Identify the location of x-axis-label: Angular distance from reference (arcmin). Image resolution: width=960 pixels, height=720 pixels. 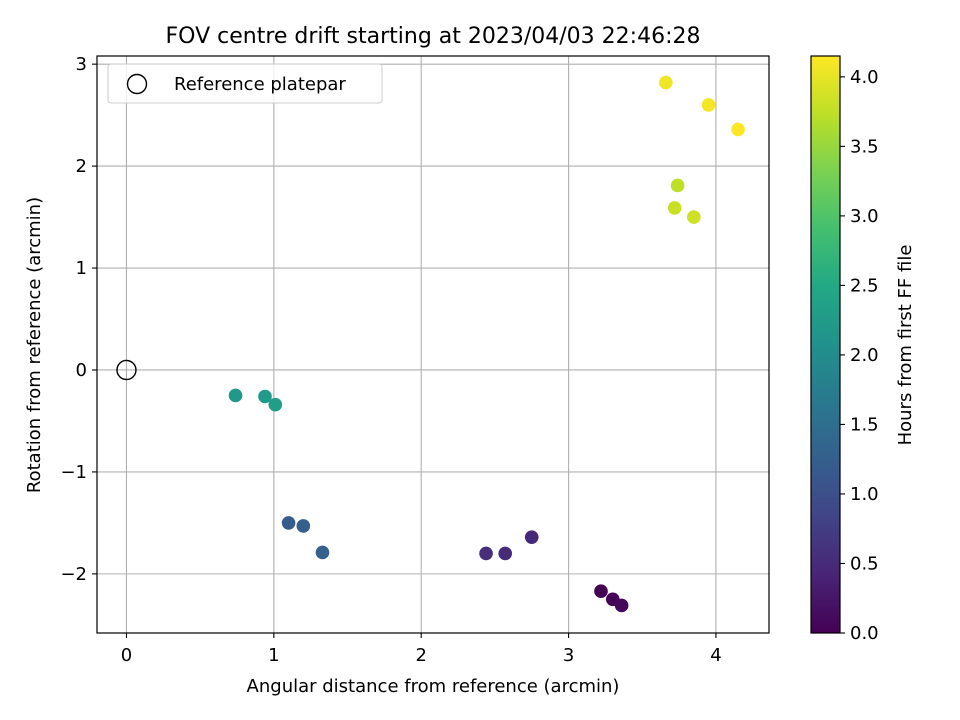
(433, 686).